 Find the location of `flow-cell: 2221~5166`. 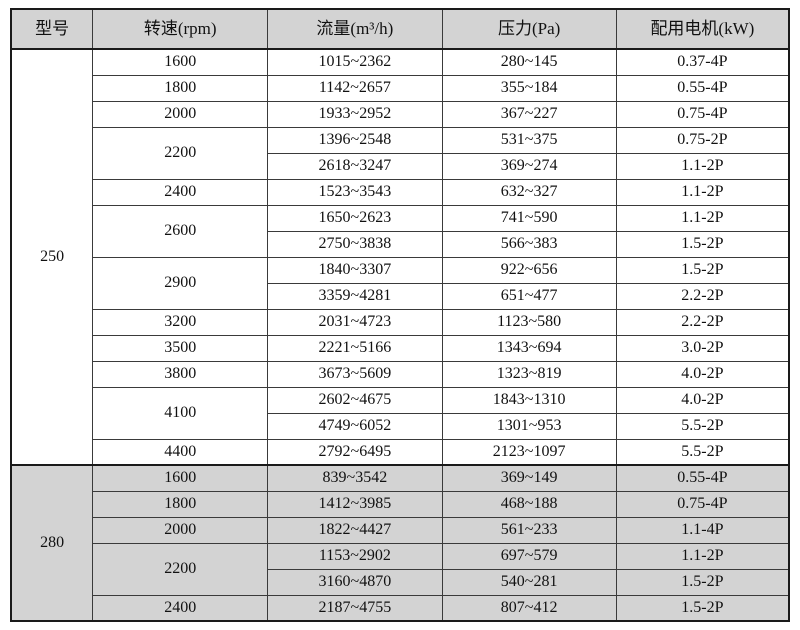

flow-cell: 2221~5166 is located at coordinates (355, 348).